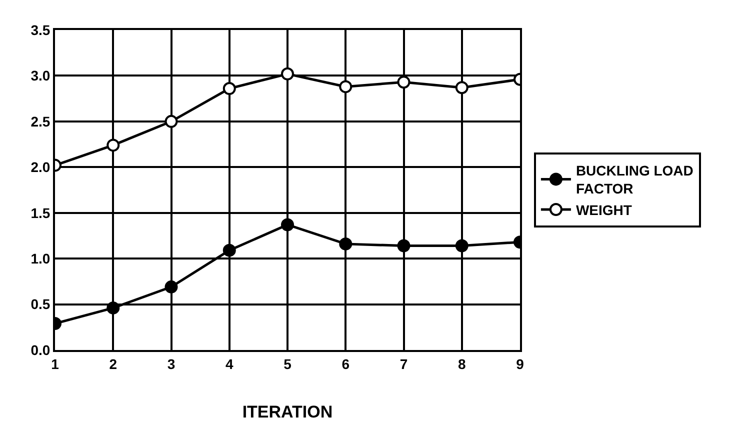 The width and height of the screenshot is (735, 435). I want to click on x-tick-label: 8, so click(462, 364).